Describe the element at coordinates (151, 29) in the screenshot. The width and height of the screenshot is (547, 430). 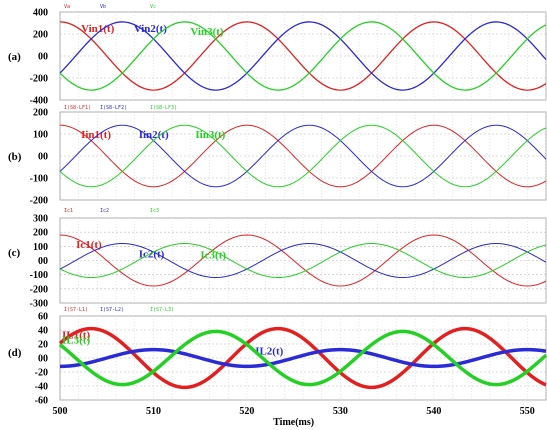
I see `series-label-2: Vin2(t)` at that location.